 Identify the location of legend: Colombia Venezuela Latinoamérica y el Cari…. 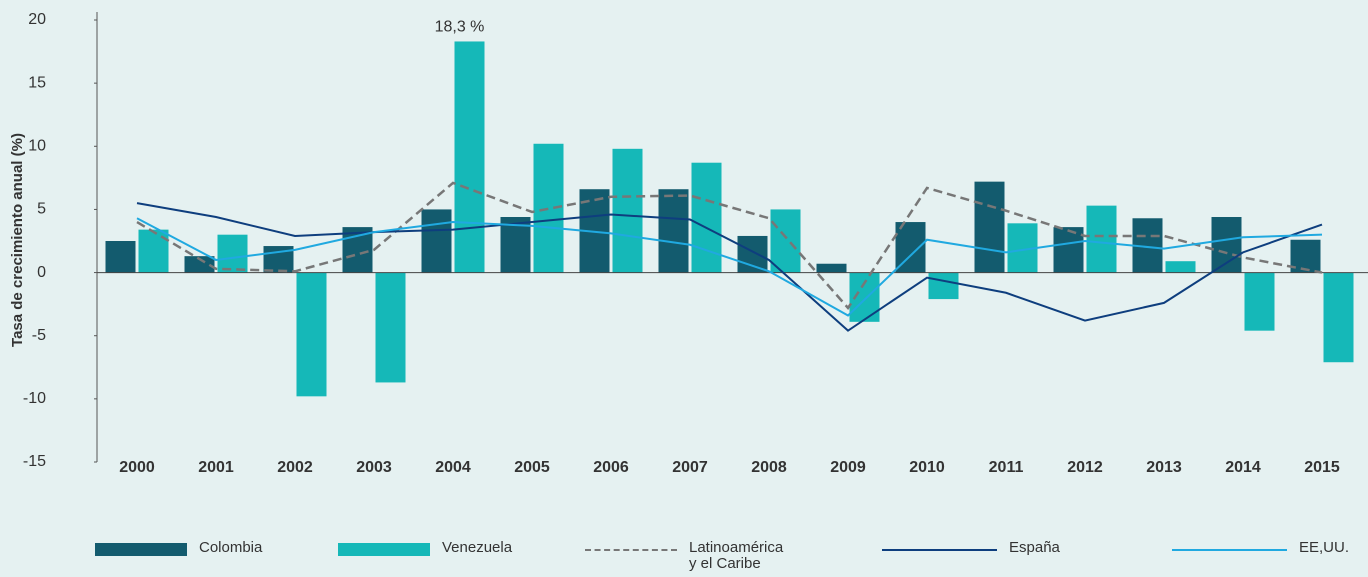
(684, 558).